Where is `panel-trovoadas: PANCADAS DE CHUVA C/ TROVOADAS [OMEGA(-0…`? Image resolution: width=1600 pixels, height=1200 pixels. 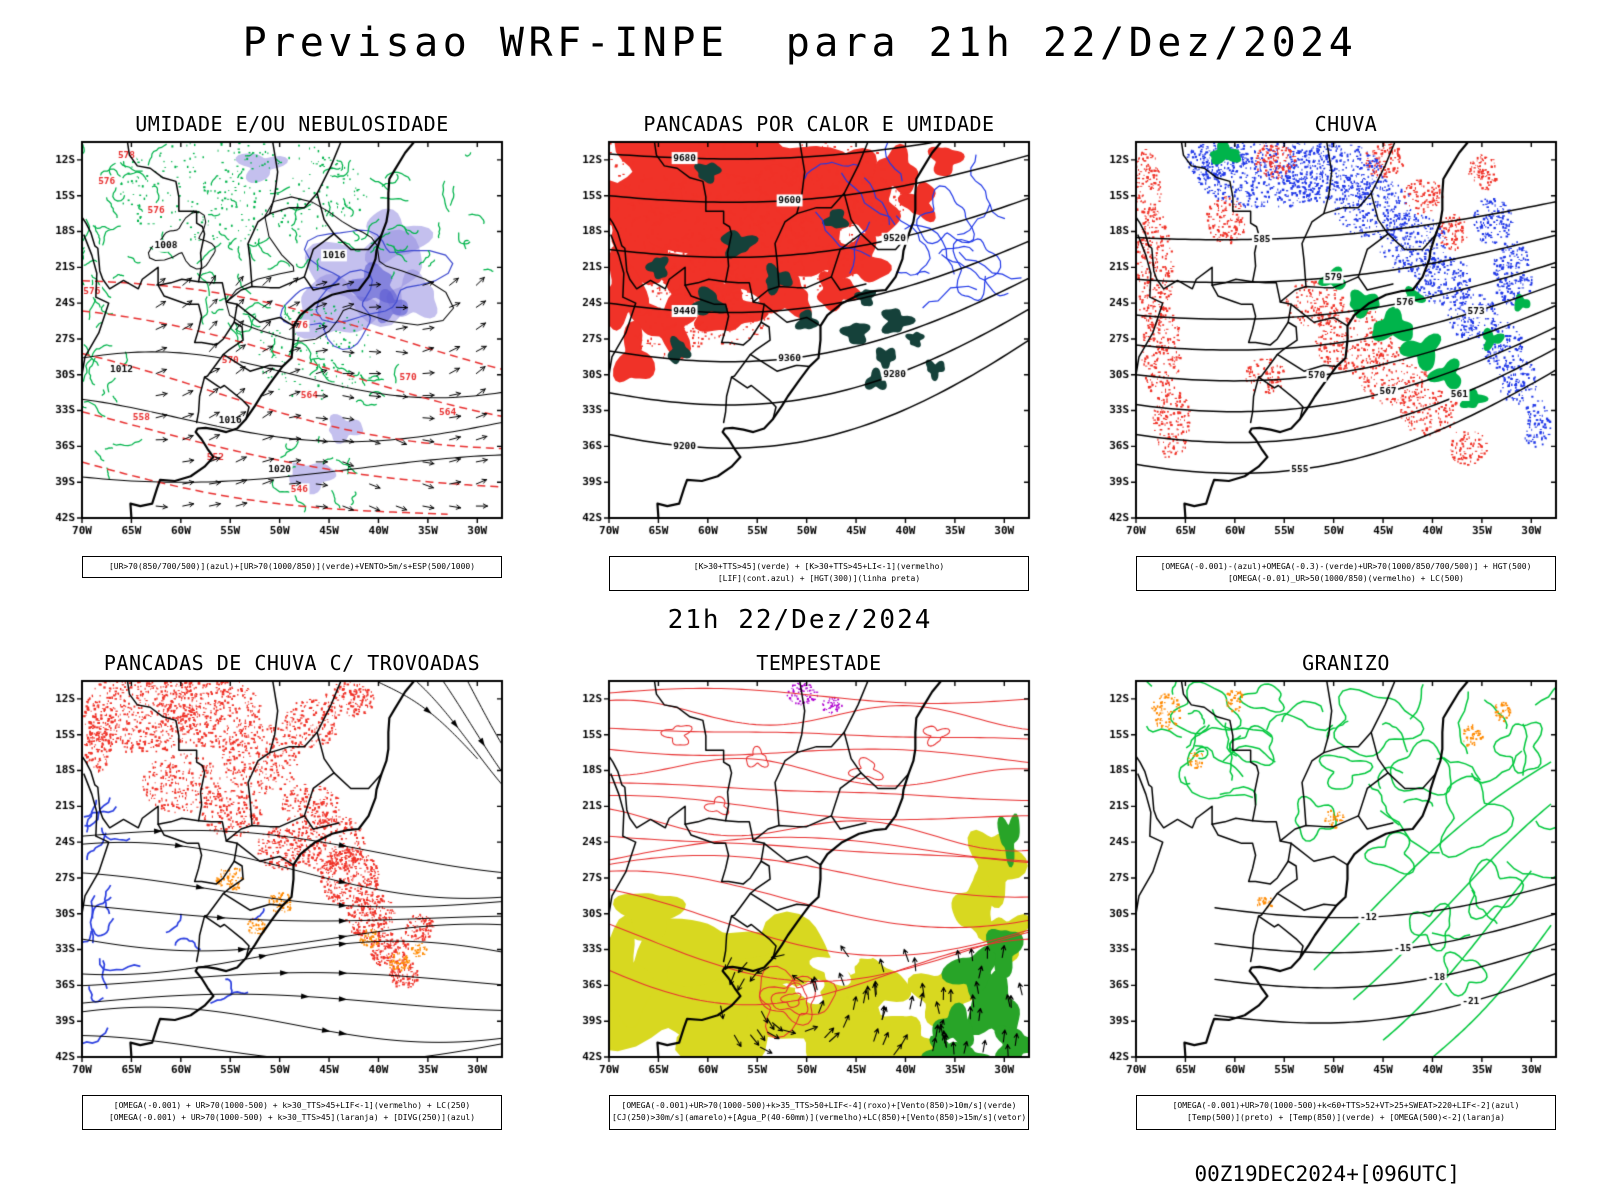
panel-trovoadas: PANCADAS DE CHUVA C/ TROVOADAS [OMEGA(-0… is located at coordinates (273, 890).